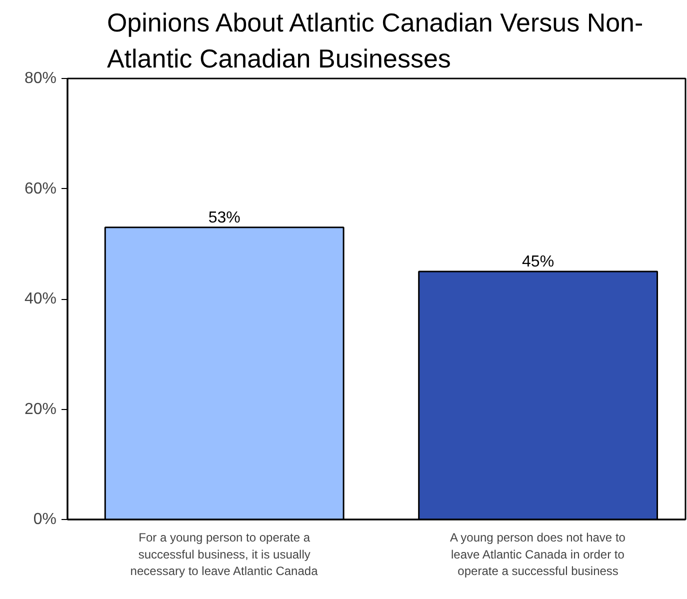  Describe the element at coordinates (538, 554) in the screenshot. I see `x-tick-label: A young person does not have to leave Atlantic Canada in order to operate a successful business` at that location.